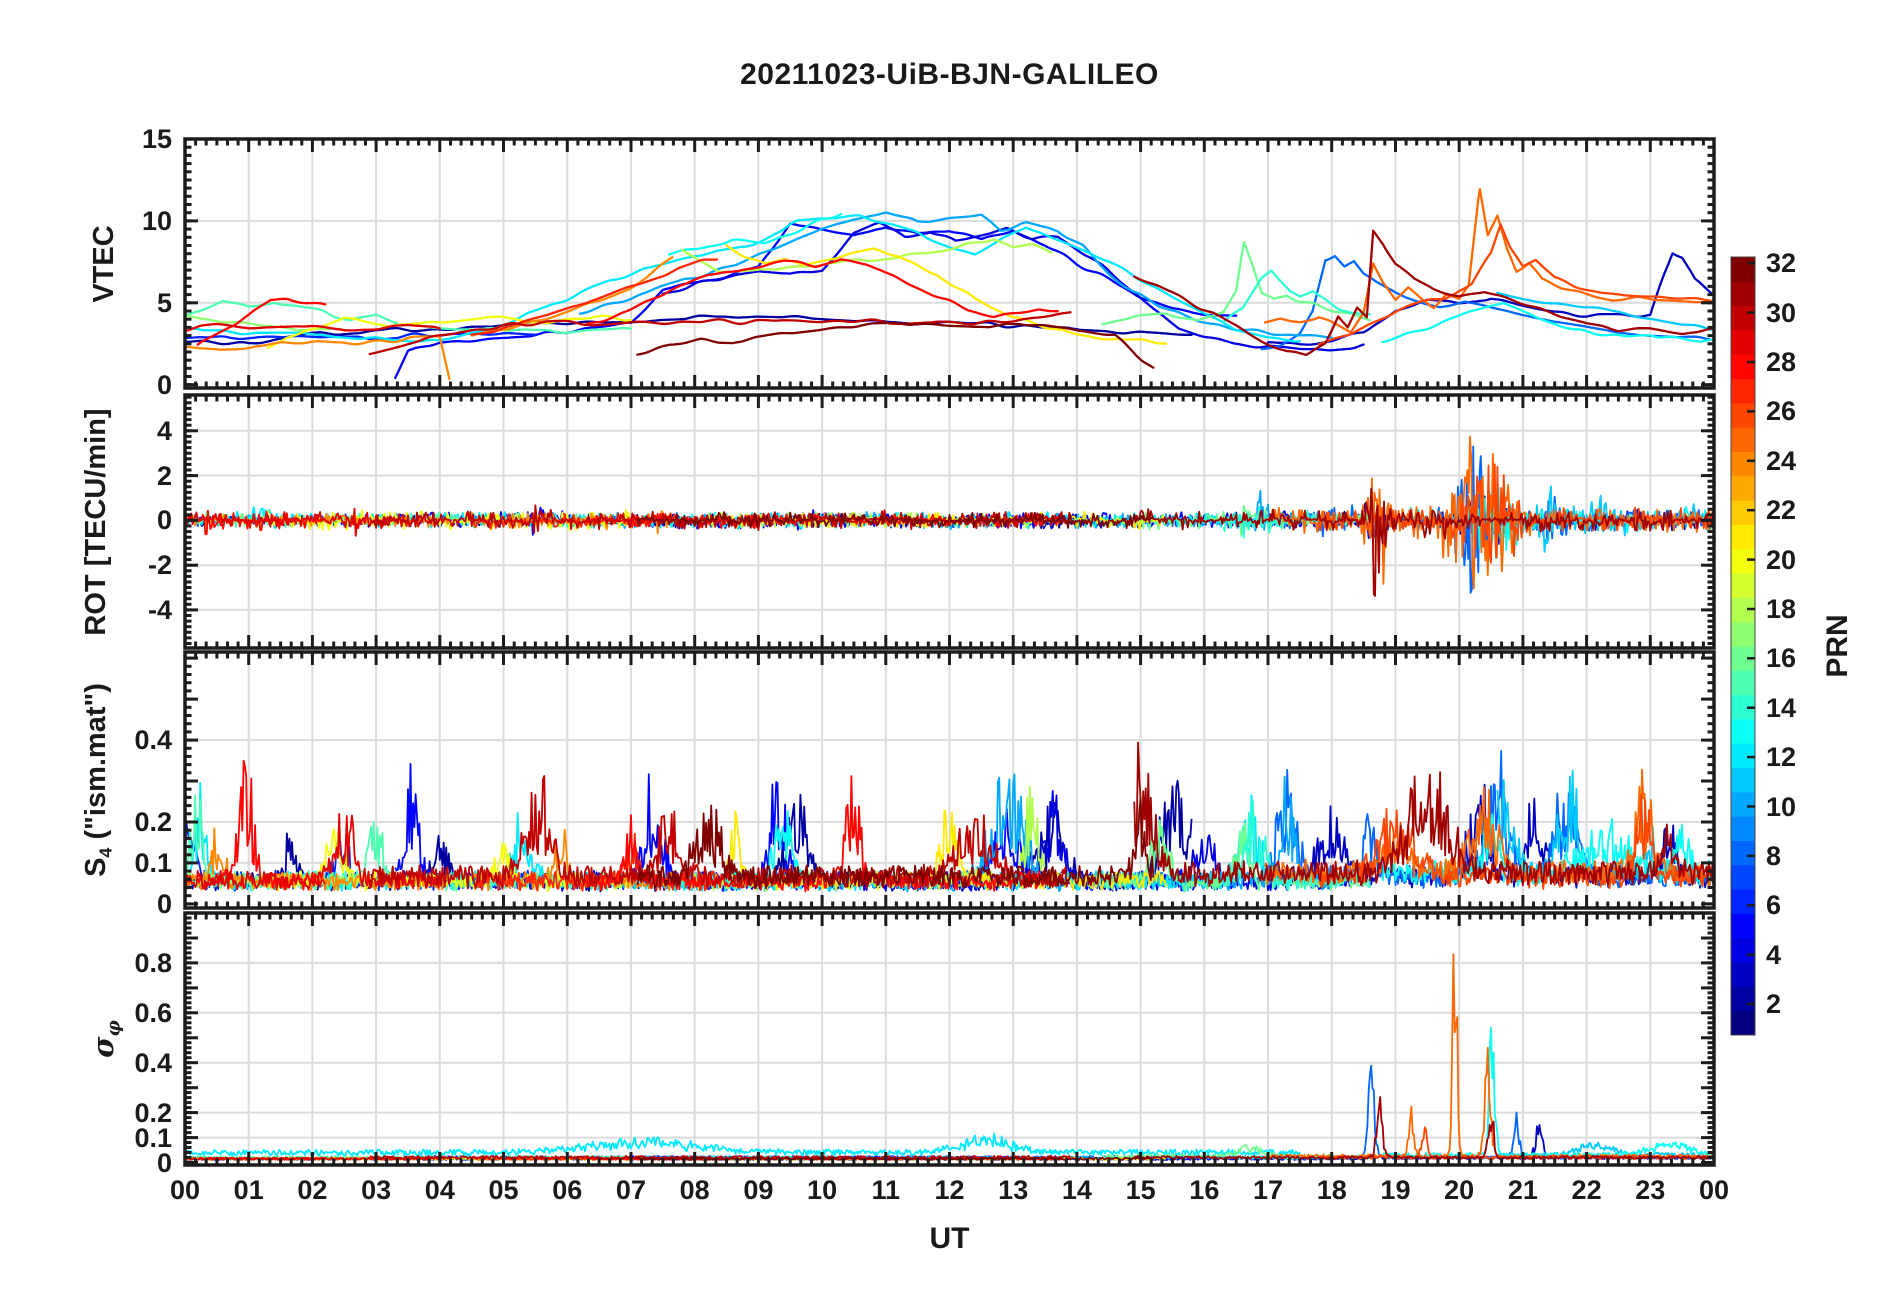  I want to click on colorbar-tick-label: 10, so click(1781, 806).